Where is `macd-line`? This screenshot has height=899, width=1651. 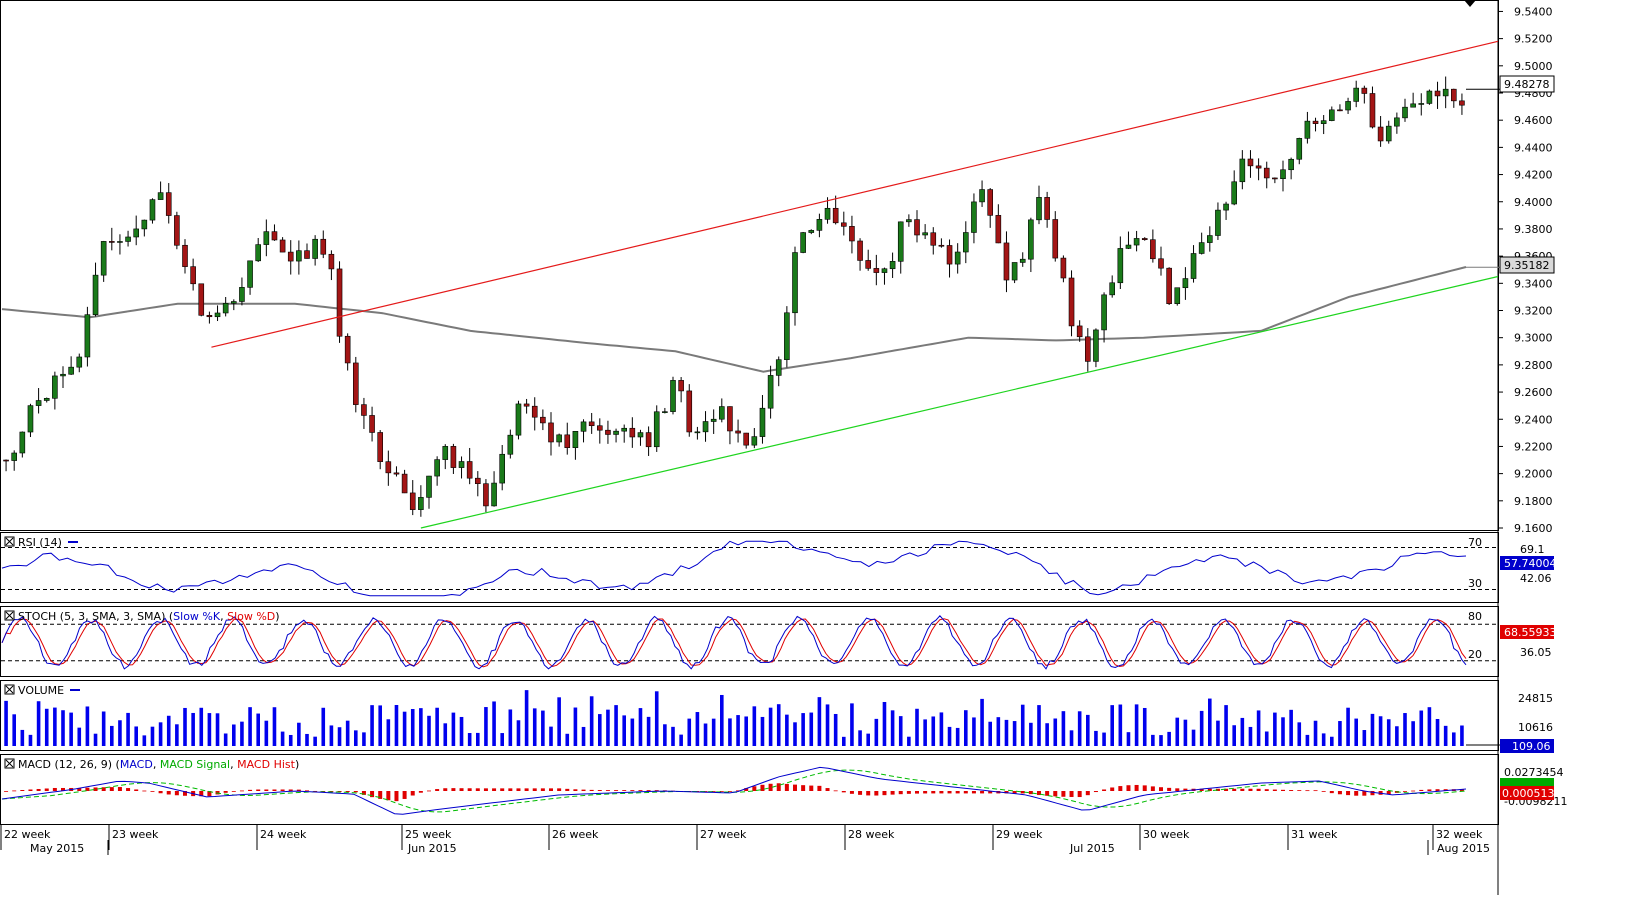
macd-line is located at coordinates (734, 790).